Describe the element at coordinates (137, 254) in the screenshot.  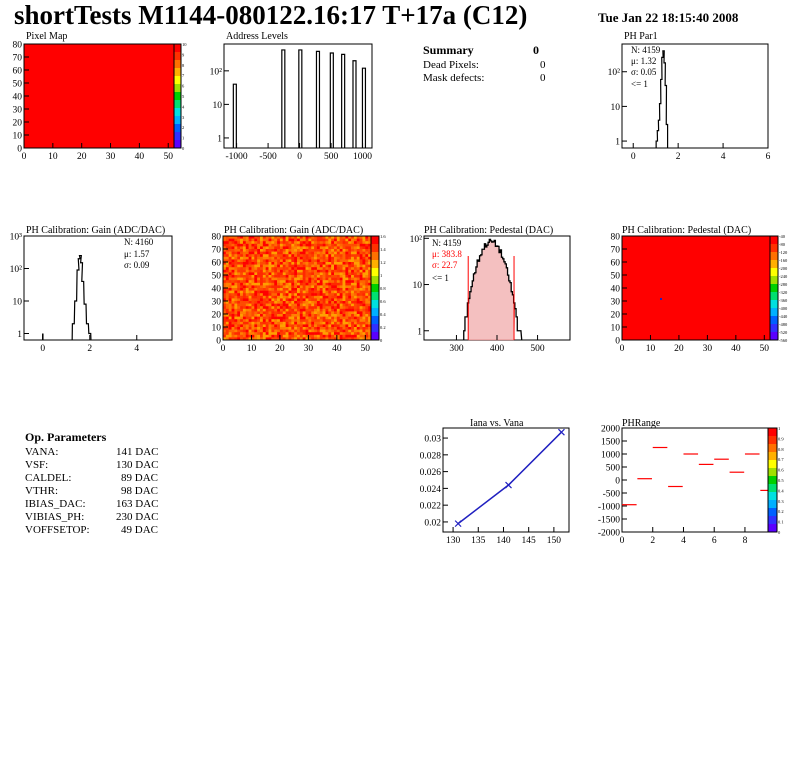
I see `stat-mean: μ: 1.57` at that location.